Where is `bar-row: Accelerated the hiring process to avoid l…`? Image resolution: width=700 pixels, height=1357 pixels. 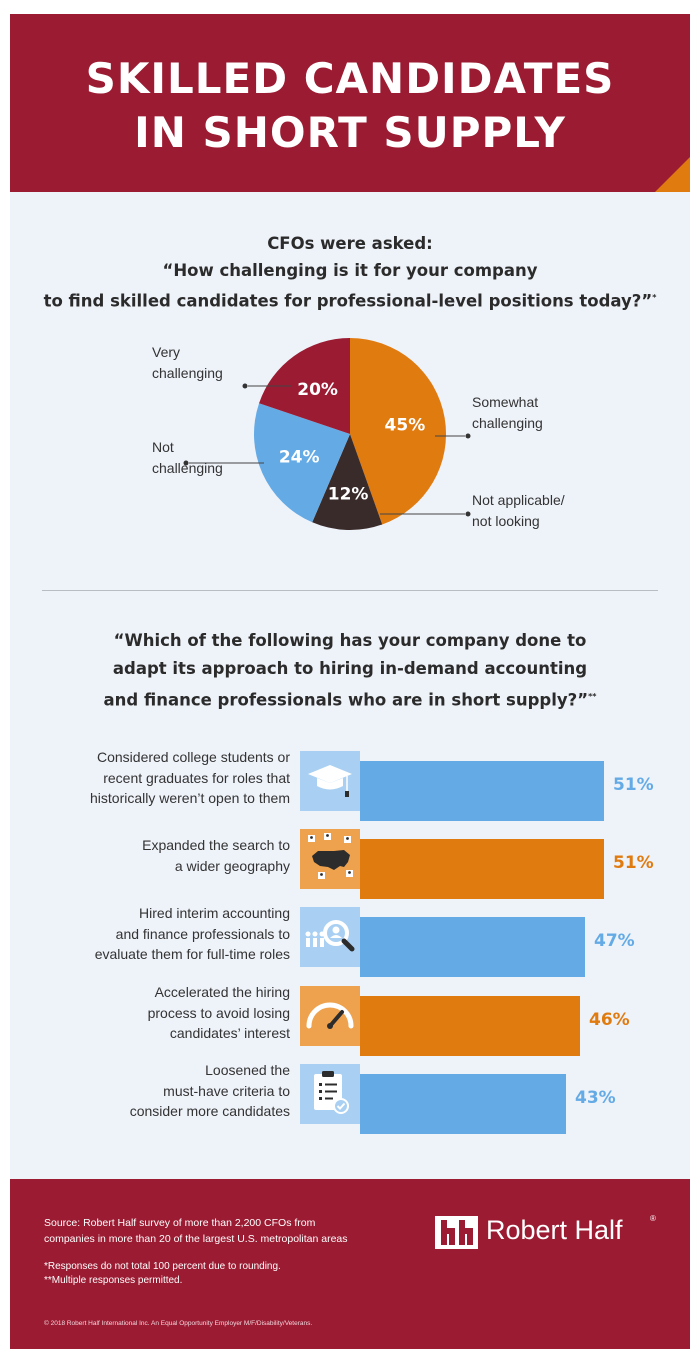
bar-row: Accelerated the hiring process to avoid l… is located at coordinates (350, 1020).